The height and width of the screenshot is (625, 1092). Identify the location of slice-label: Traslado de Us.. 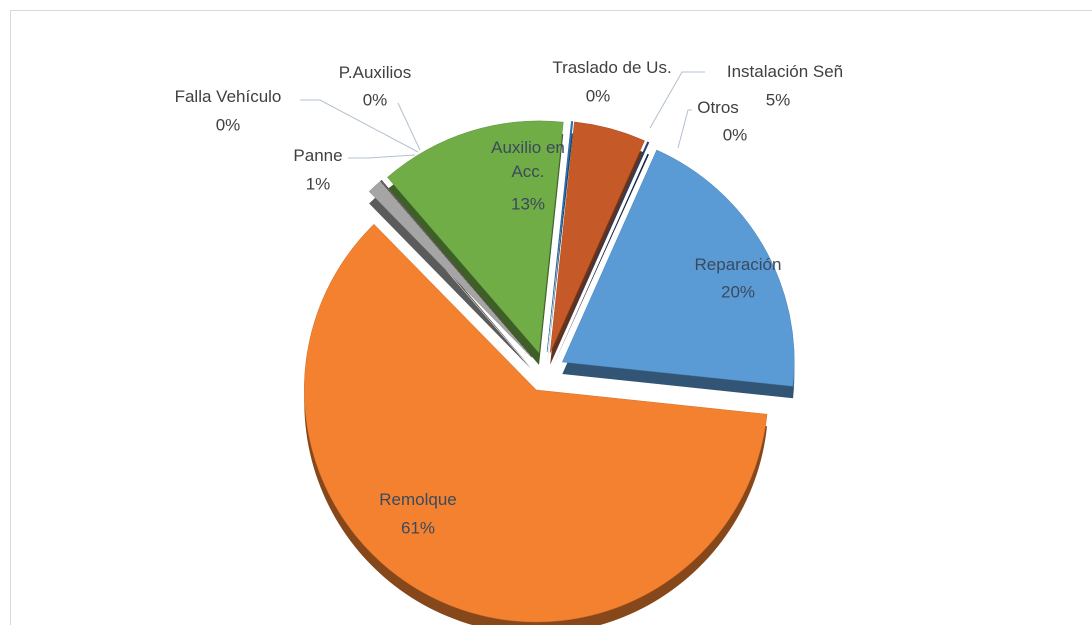
(612, 67).